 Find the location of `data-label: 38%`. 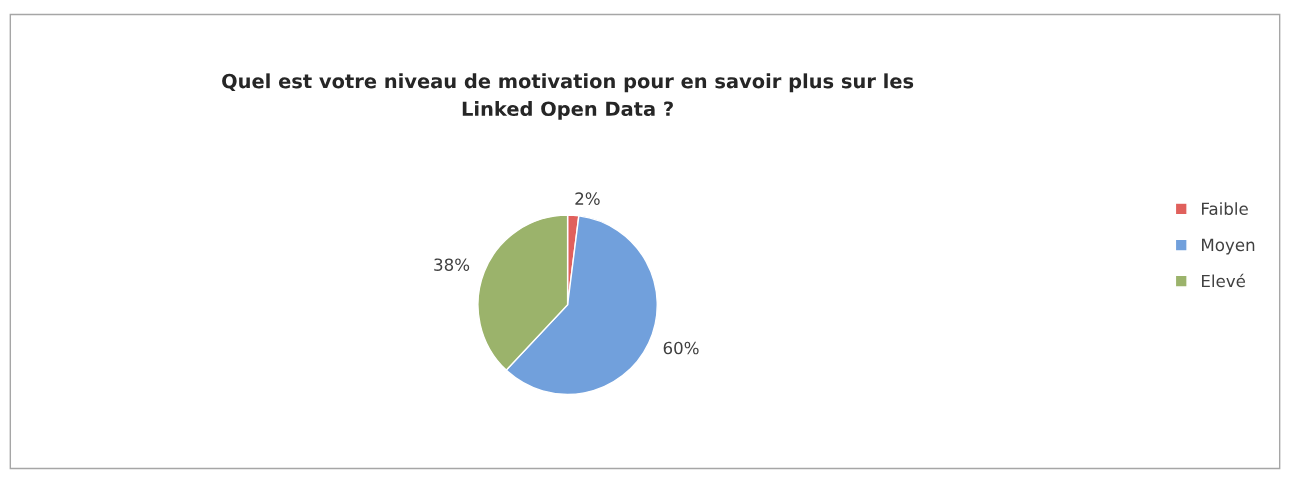

data-label: 38% is located at coordinates (452, 264).